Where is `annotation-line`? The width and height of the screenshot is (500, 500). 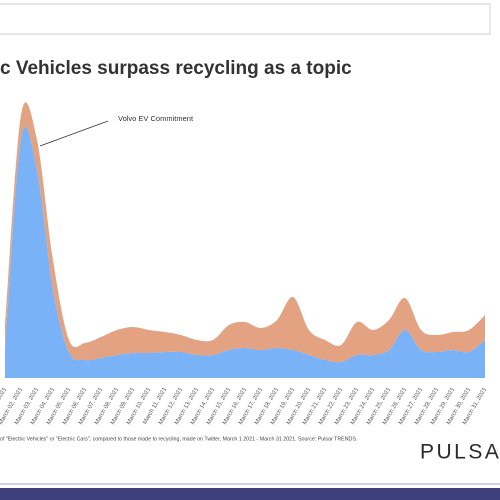
annotation-line is located at coordinates (74, 133).